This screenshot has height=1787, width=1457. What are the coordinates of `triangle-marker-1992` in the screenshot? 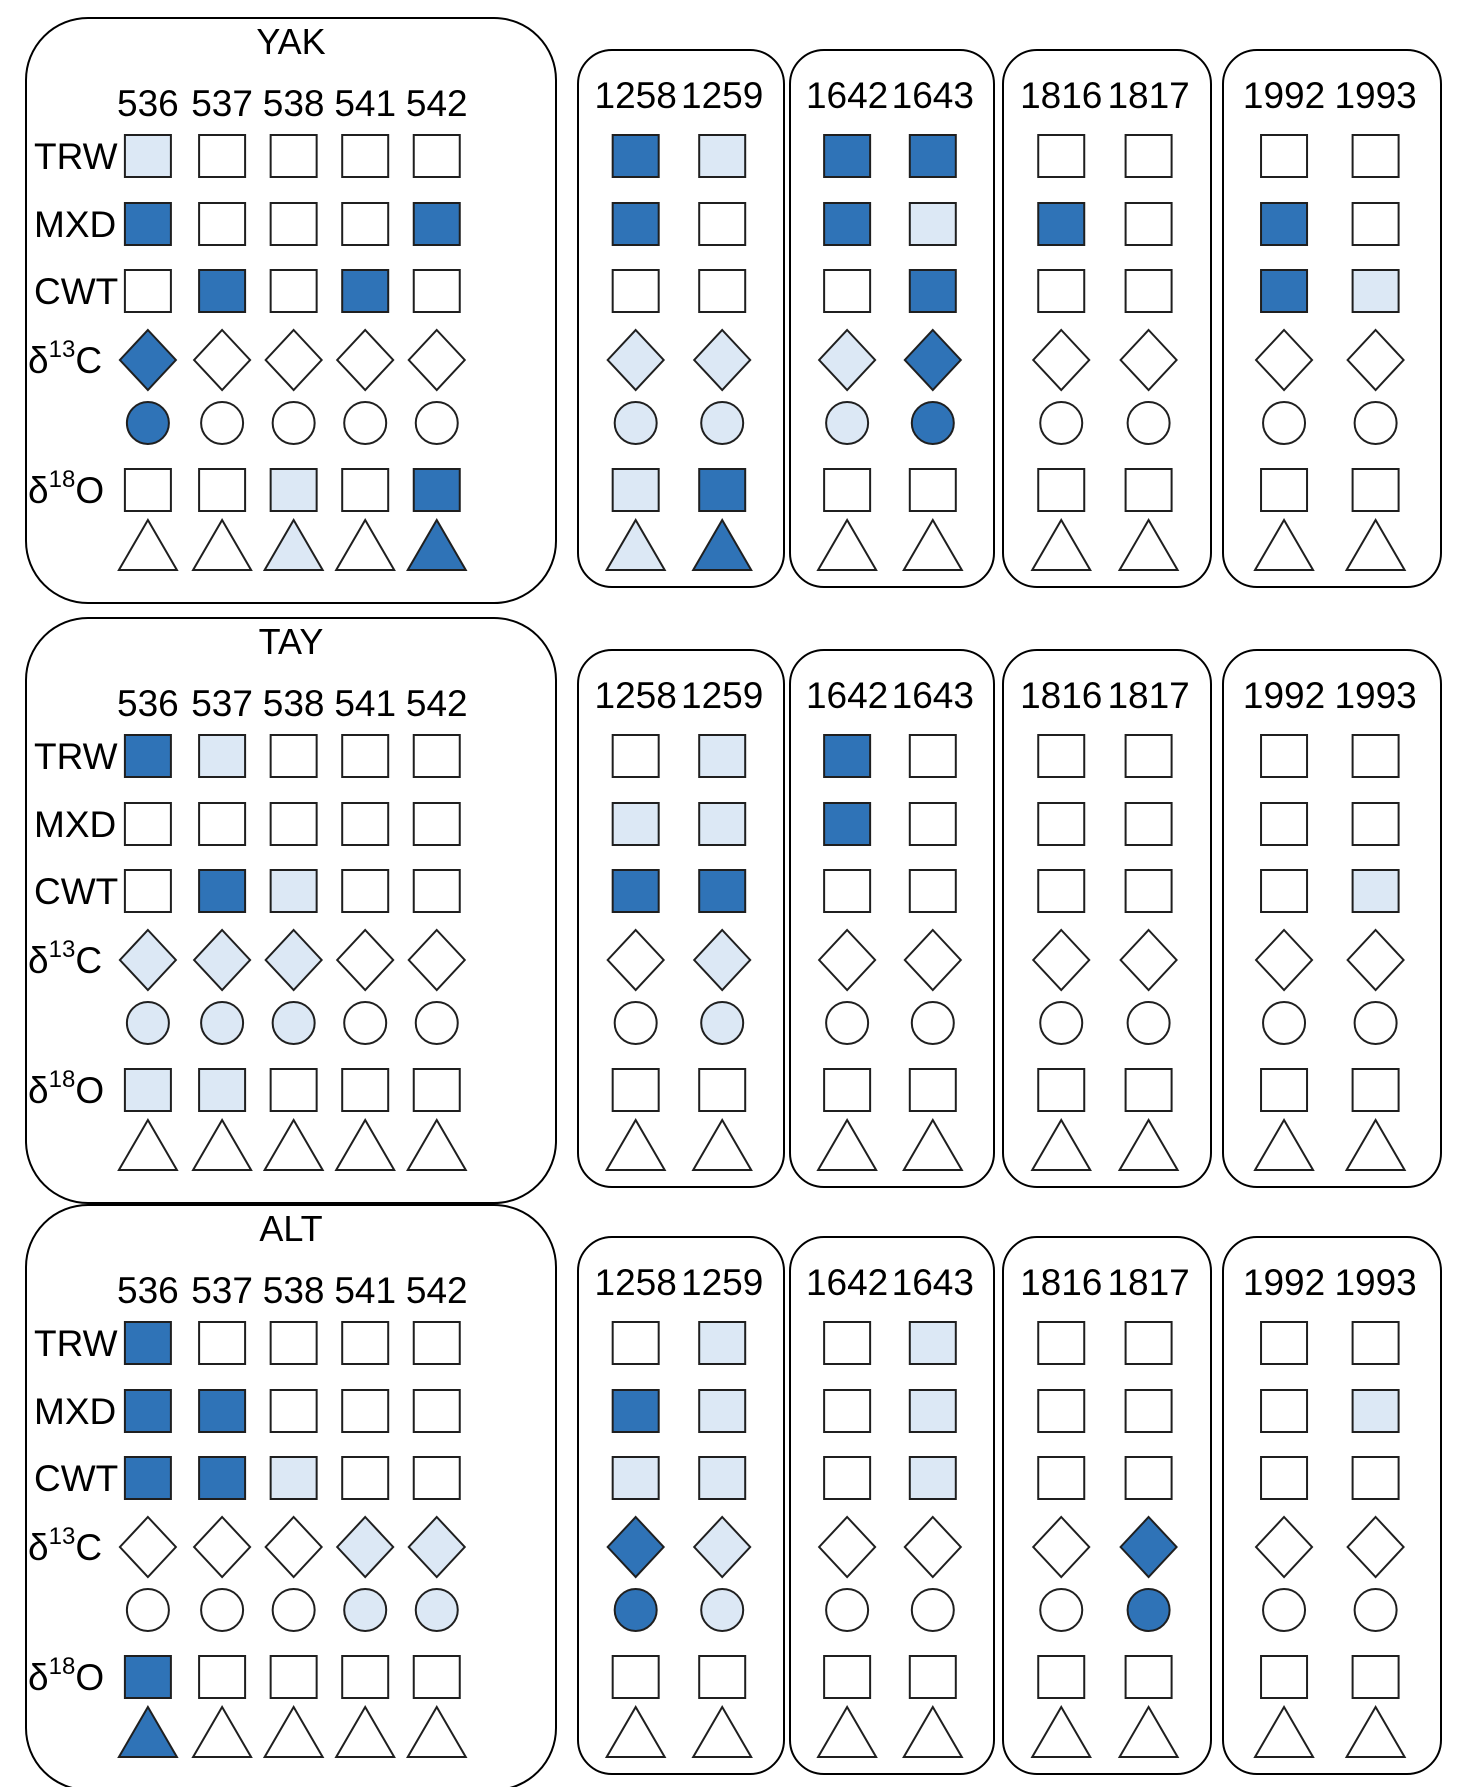 It's located at (1284, 1731).